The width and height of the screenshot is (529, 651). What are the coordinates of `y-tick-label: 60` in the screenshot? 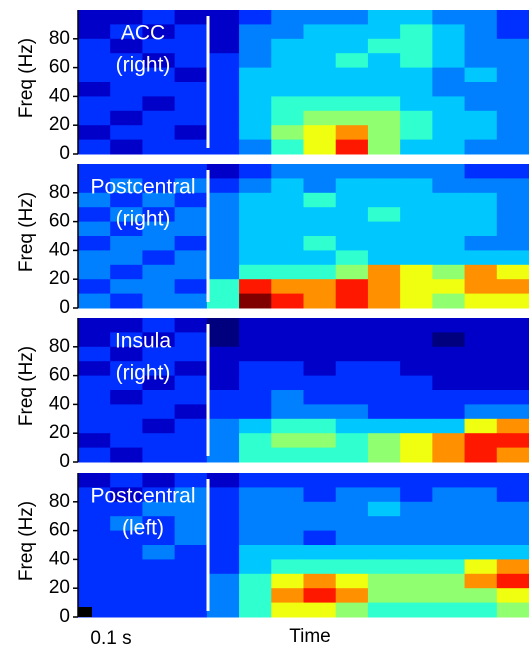 It's located at (59, 221).